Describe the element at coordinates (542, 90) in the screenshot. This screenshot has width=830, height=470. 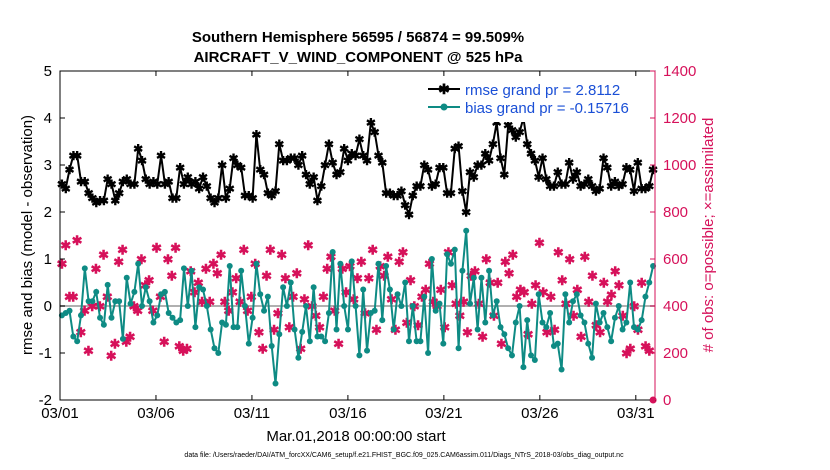
I see `legend-rmse-label: rmse grand pr = 2.8112` at that location.